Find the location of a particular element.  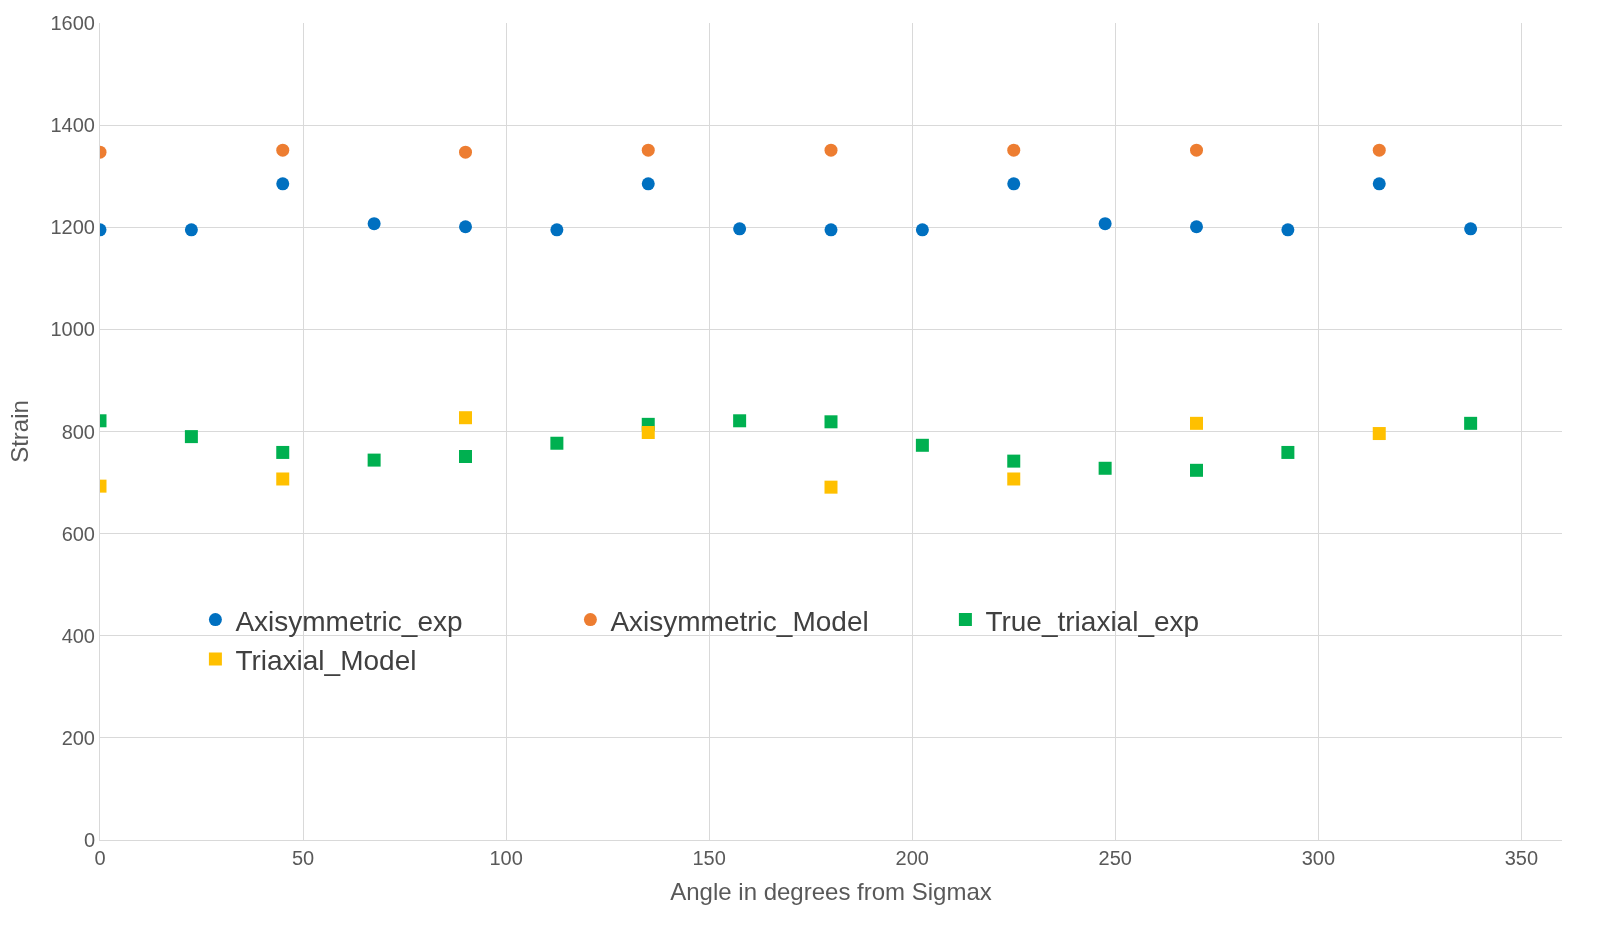

x-tick-label: 50 is located at coordinates (303, 858).